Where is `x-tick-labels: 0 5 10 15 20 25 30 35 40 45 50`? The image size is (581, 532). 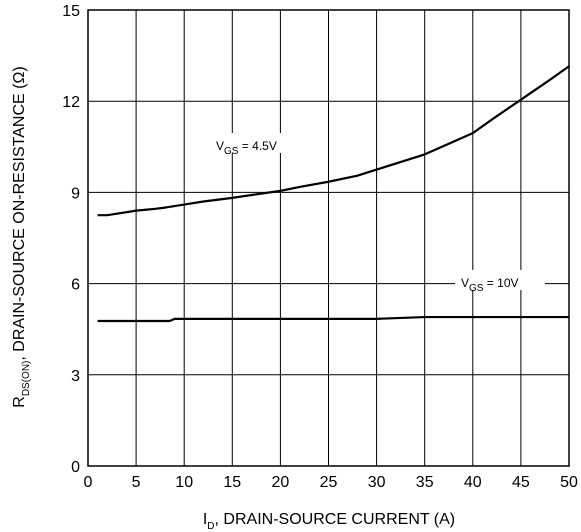 x-tick-labels: 0 5 10 15 20 25 30 35 40 45 50 is located at coordinates (331, 482).